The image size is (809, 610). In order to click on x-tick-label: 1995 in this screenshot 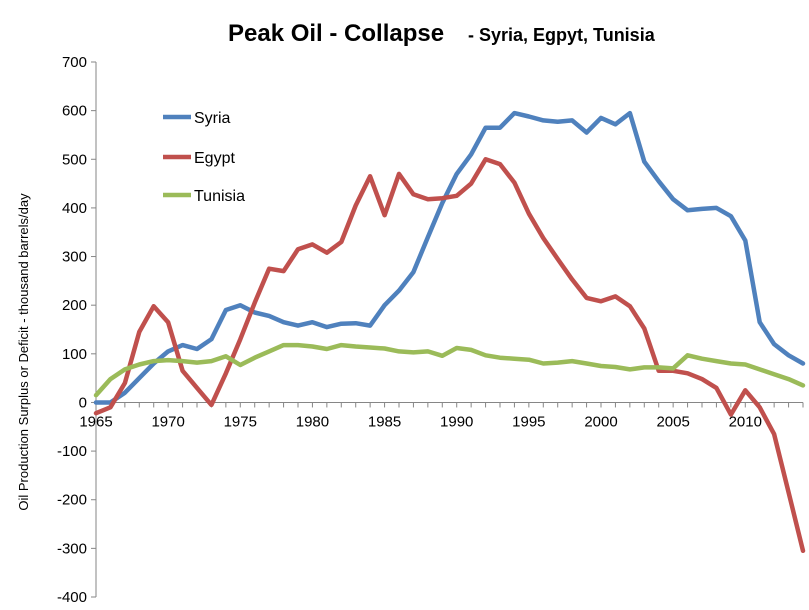, I will do `click(528, 421)`.